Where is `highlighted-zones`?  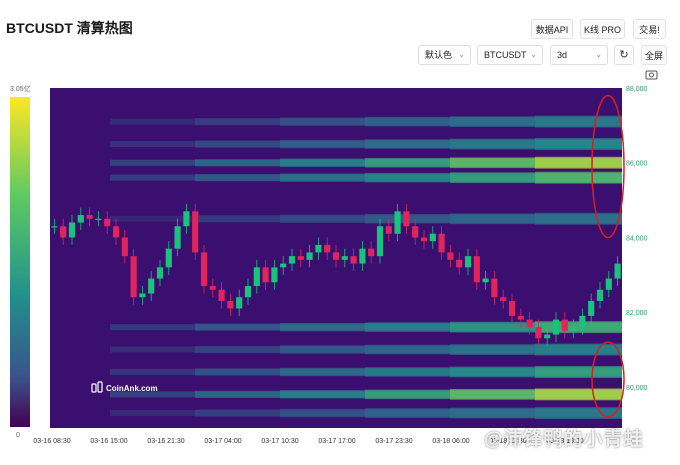
highlighted-zones is located at coordinates (608, 256).